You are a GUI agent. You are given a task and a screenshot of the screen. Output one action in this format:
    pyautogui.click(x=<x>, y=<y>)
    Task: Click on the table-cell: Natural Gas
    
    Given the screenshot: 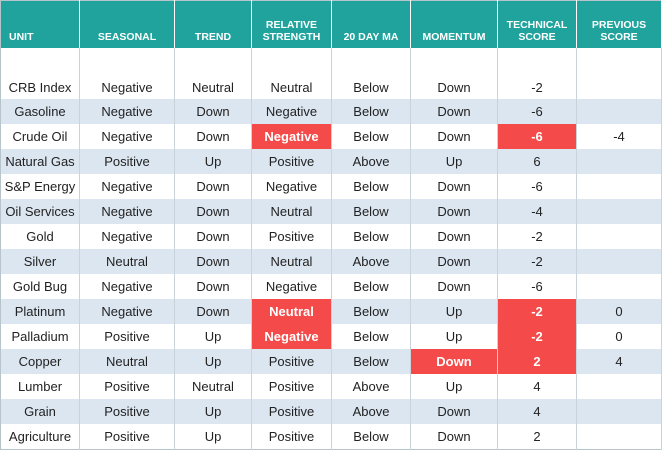 What is the action you would take?
    pyautogui.click(x=40, y=161)
    